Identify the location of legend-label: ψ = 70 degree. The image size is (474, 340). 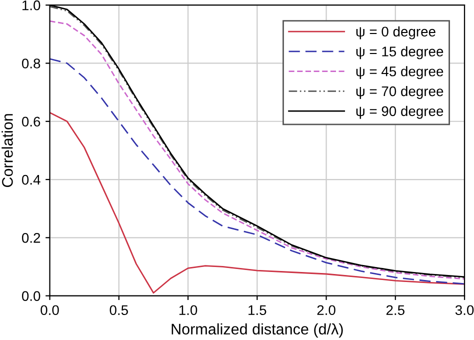
(400, 92).